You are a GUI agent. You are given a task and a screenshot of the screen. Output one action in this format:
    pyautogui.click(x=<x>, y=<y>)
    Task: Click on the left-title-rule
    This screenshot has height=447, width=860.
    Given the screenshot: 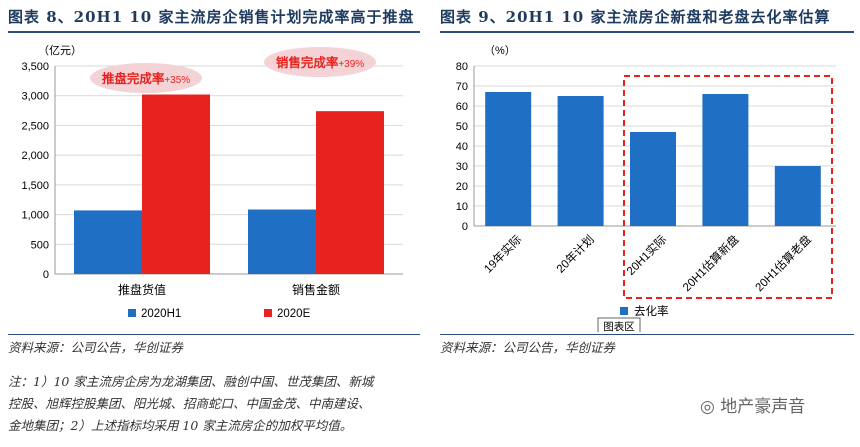 What is the action you would take?
    pyautogui.click(x=214, y=32)
    